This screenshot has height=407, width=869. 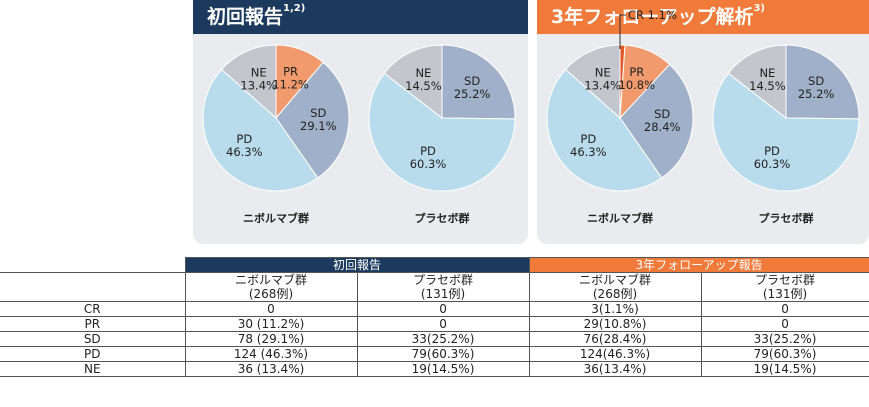 What do you see at coordinates (93, 324) in the screenshot?
I see `row-label: PR` at bounding box center [93, 324].